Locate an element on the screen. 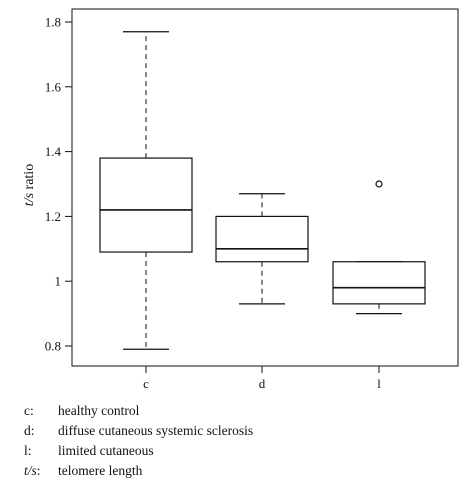  legend-key: c: is located at coordinates (29, 410).